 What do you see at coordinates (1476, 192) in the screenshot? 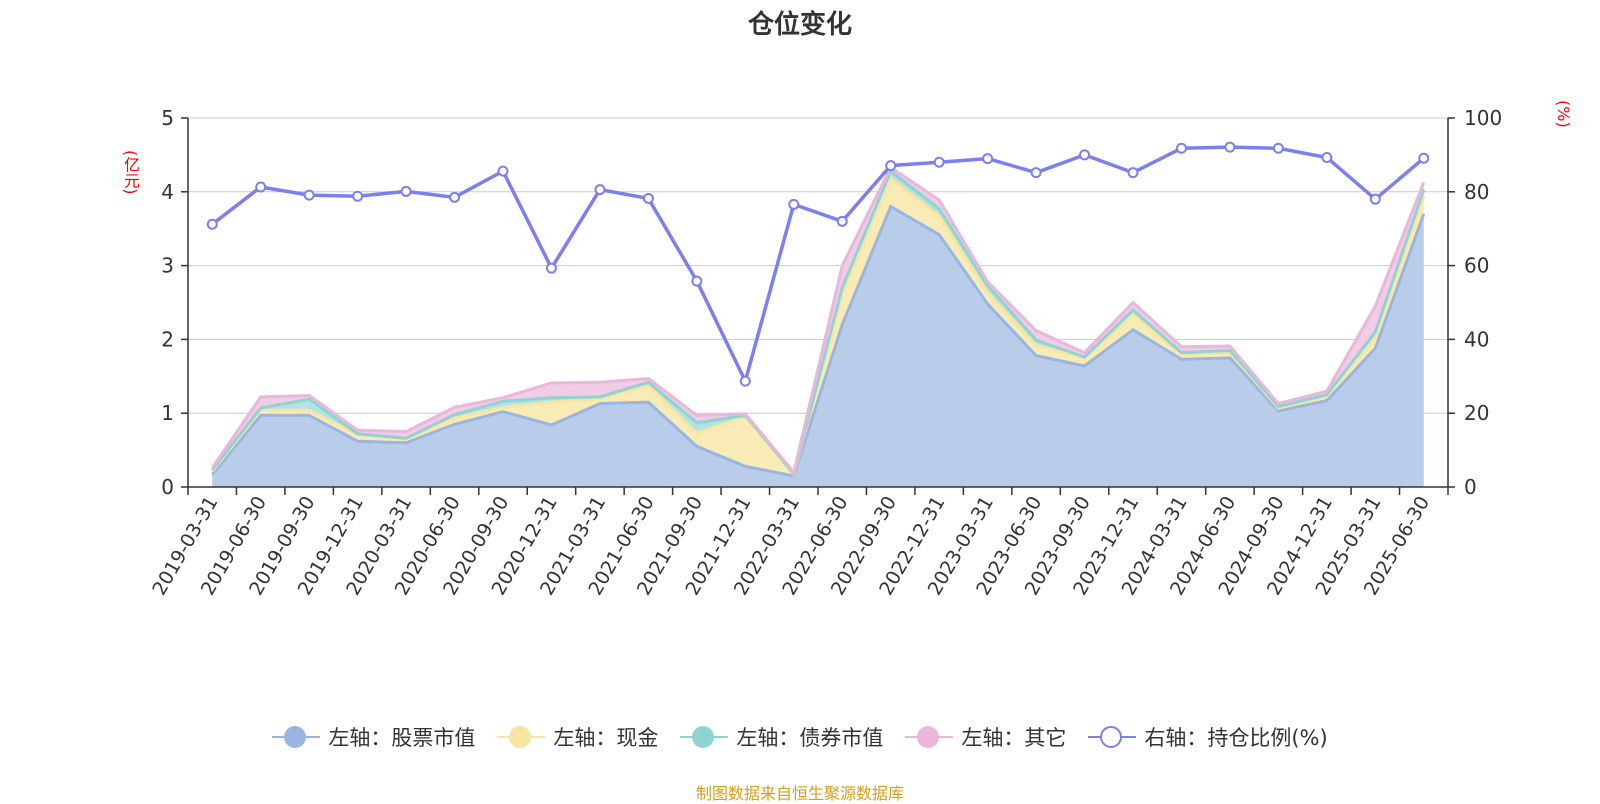
I see `right-tick-label: 80` at bounding box center [1476, 192].